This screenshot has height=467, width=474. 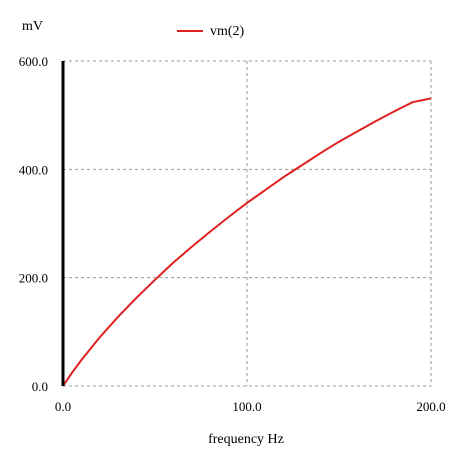 I want to click on y-axis-label: mV, so click(x=32, y=26).